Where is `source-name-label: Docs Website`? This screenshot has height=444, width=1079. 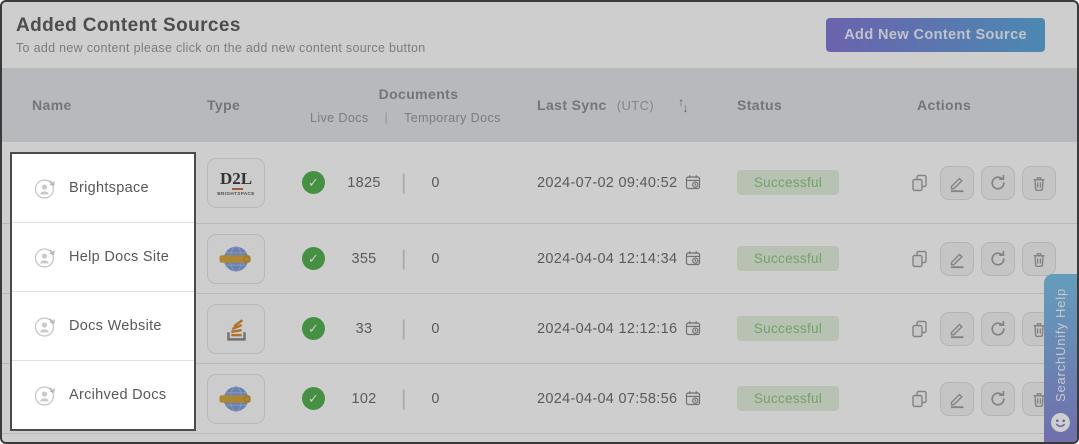
source-name-label: Docs Website is located at coordinates (115, 326).